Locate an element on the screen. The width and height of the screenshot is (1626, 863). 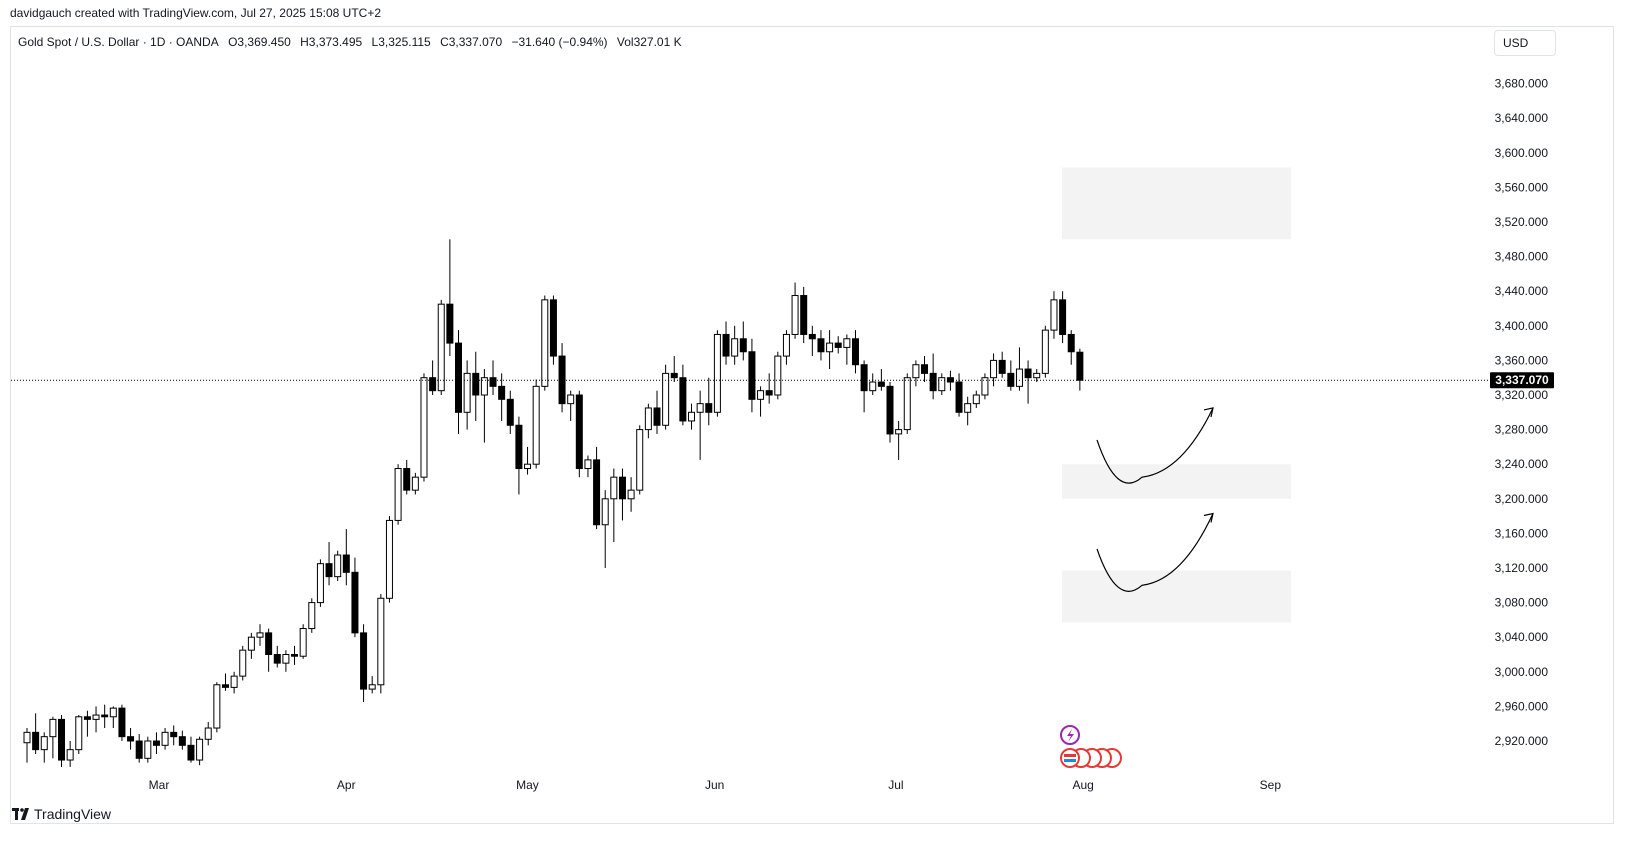
currency-button: USD is located at coordinates (1525, 43).